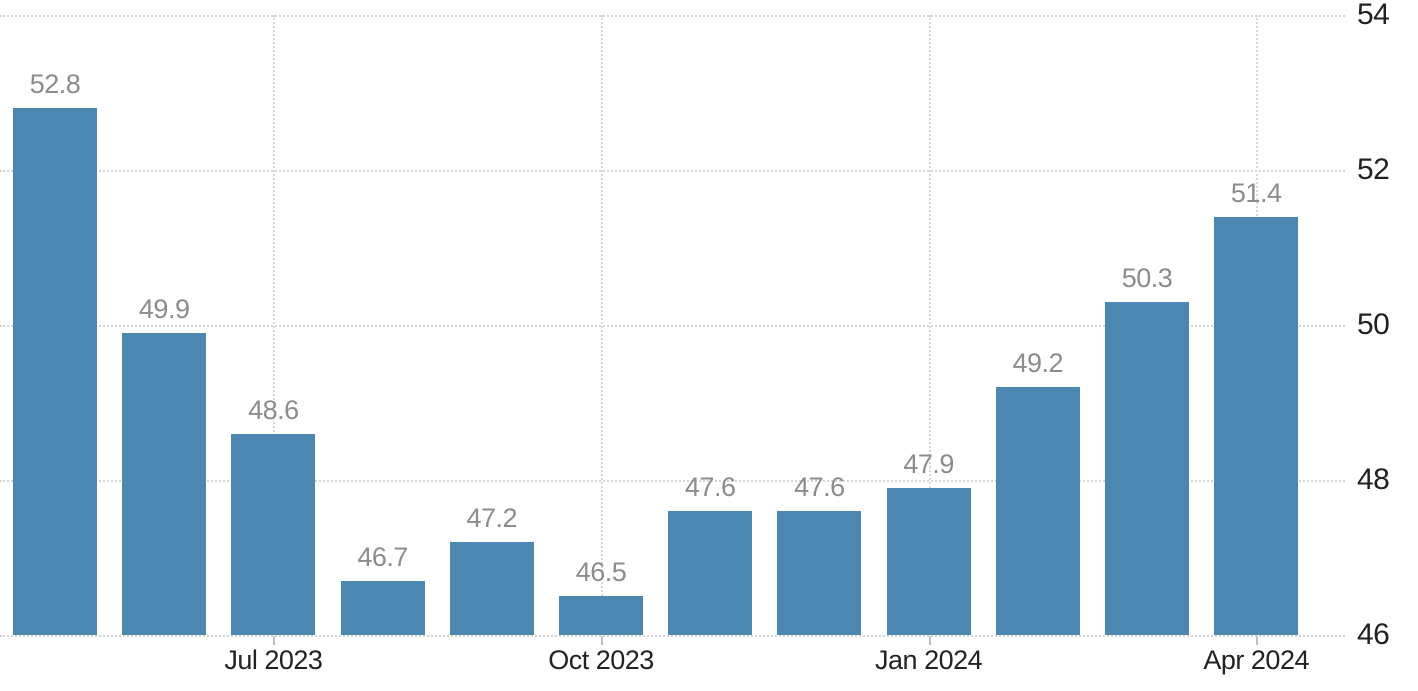 Image resolution: width=1418 pixels, height=691 pixels. What do you see at coordinates (1373, 479) in the screenshot?
I see `y-tick-label: 48` at bounding box center [1373, 479].